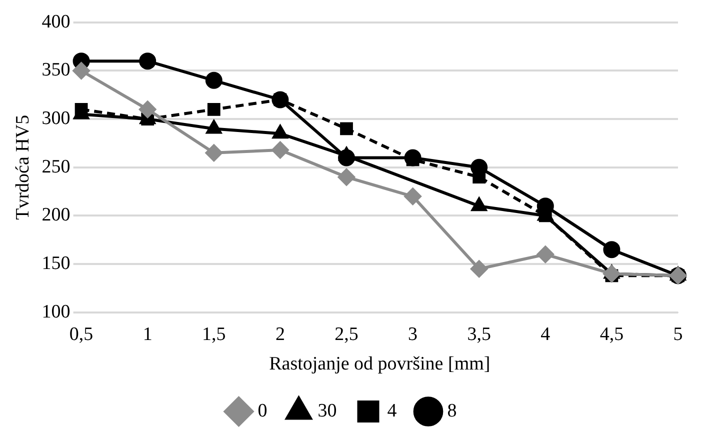 This screenshot has height=439, width=706. What do you see at coordinates (545, 334) in the screenshot?
I see `x-tick-label: 4` at bounding box center [545, 334].